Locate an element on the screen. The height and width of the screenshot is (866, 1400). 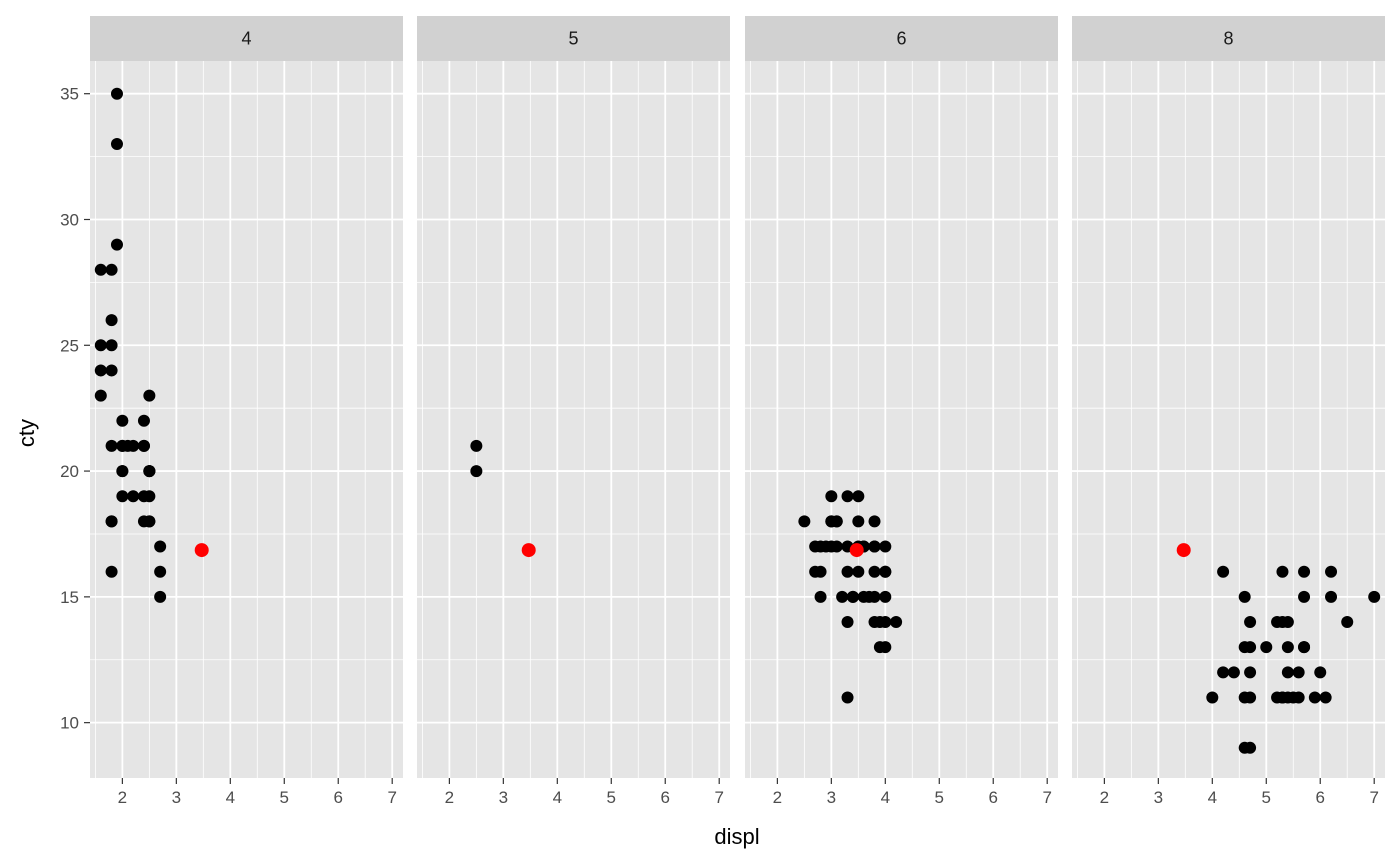
y-tick-label: 10 is located at coordinates (69, 723).